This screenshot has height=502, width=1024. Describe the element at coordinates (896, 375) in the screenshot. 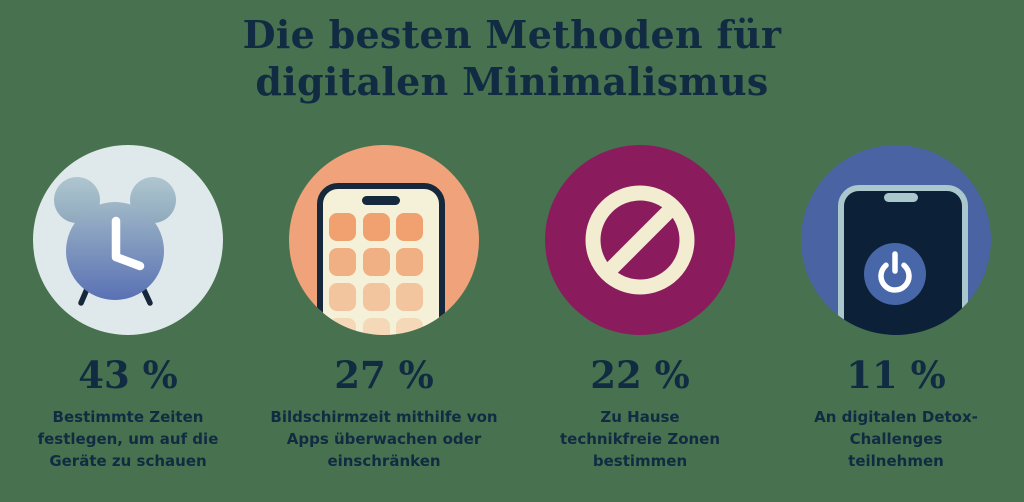

I see `stat-percent: 11 %` at that location.